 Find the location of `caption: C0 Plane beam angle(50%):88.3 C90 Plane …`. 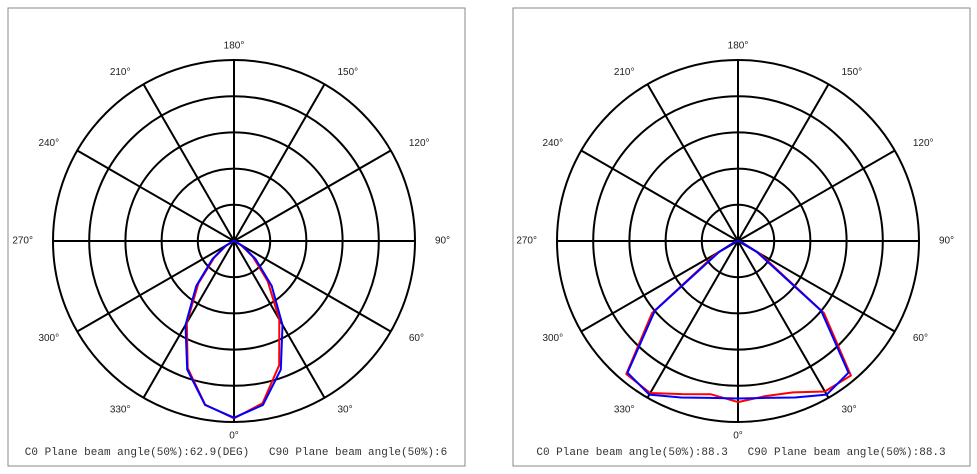

caption: C0 Plane beam angle(50%):88.3 C90 Plane … is located at coordinates (740, 453).